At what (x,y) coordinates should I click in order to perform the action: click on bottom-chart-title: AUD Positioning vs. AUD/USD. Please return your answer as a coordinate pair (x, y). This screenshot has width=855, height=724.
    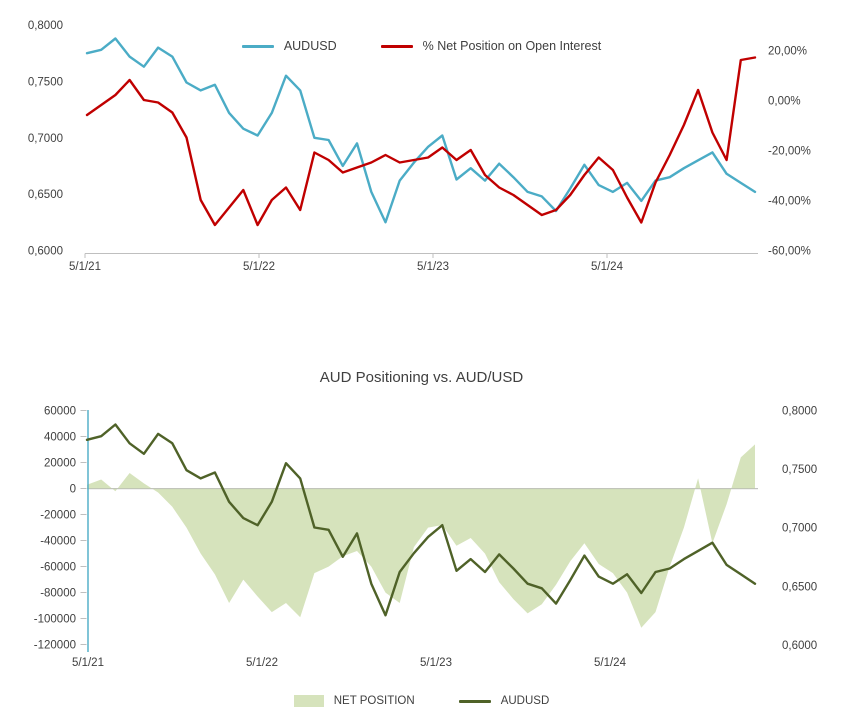
    Looking at the image, I should click on (421, 377).